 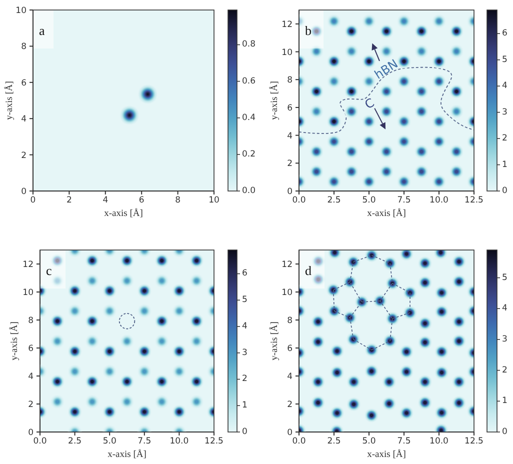 I want to click on x-tick-label: 4, so click(x=105, y=201).